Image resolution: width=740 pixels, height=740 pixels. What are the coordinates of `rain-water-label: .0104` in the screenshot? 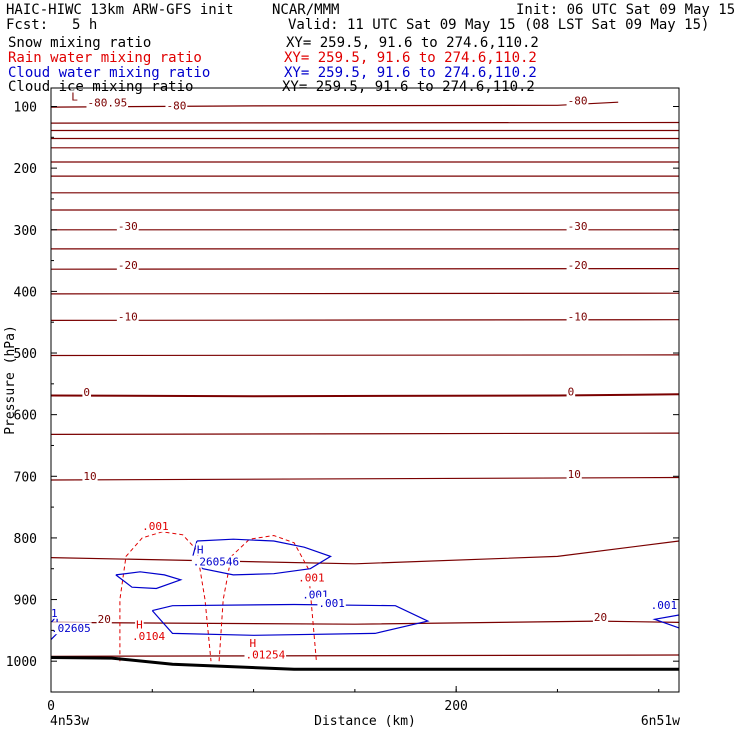 It's located at (148, 636).